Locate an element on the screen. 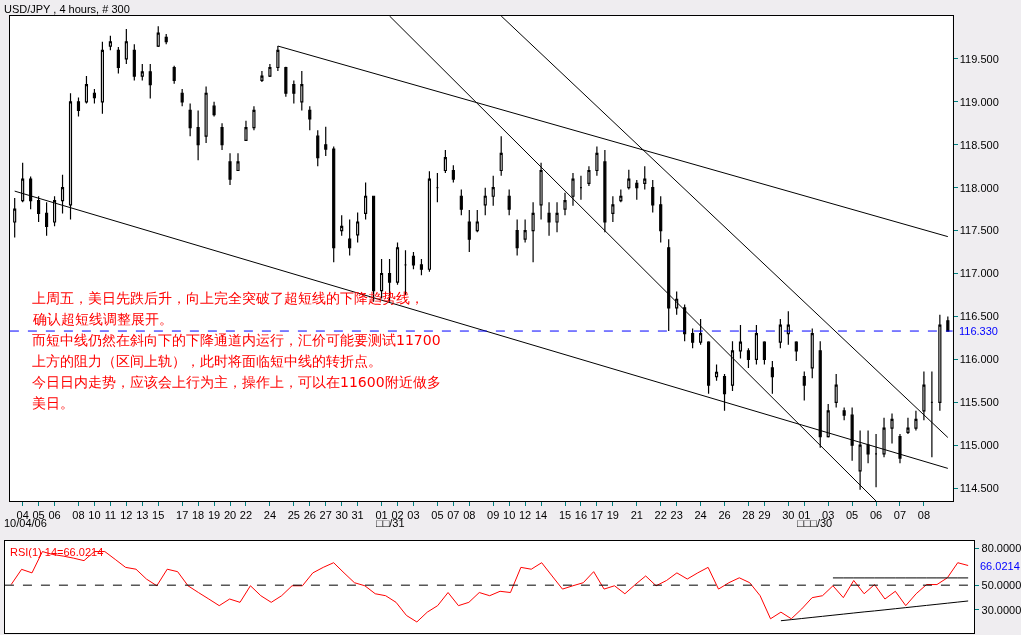  ref-line-label: 116.330 is located at coordinates (978, 331).